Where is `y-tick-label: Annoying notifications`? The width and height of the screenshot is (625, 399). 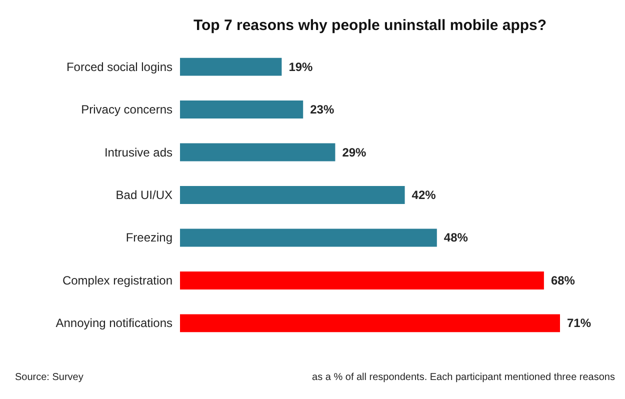
y-tick-label: Annoying notifications is located at coordinates (114, 323).